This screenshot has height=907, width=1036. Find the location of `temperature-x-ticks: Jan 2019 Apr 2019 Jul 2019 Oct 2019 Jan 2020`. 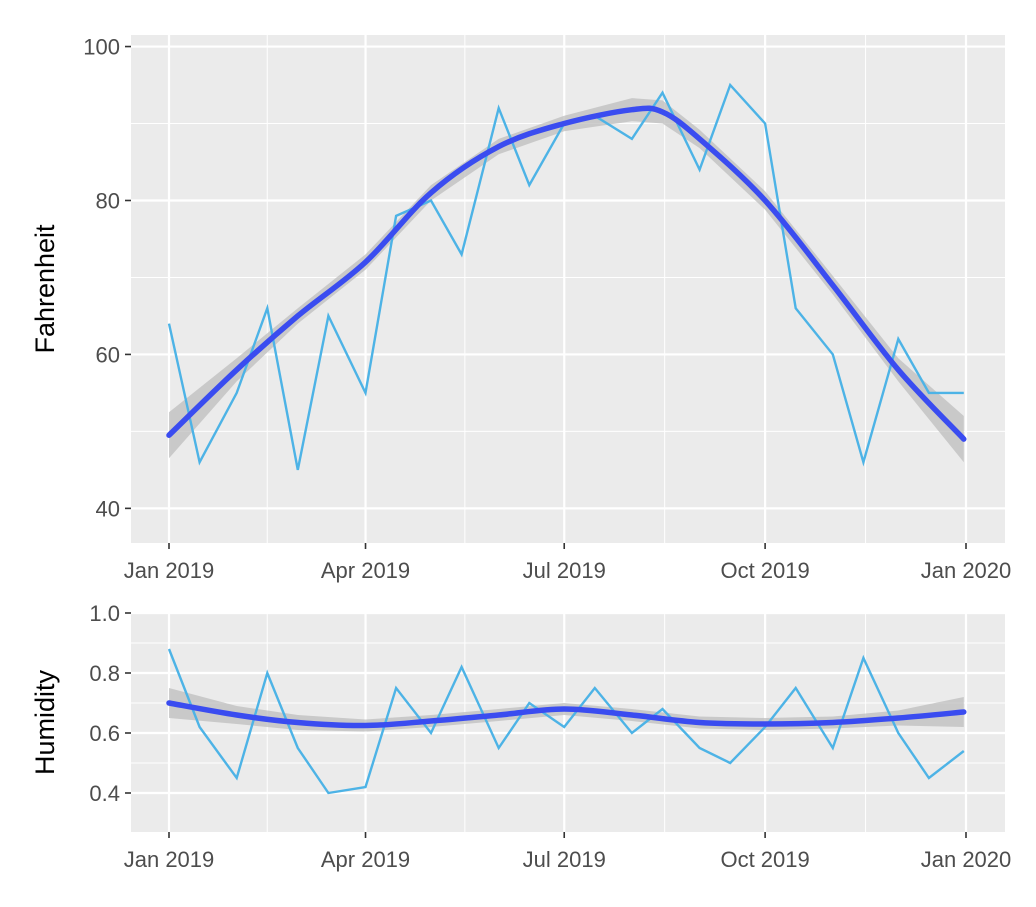

temperature-x-ticks: Jan 2019 Apr 2019 Jul 2019 Oct 2019 Jan 2020 is located at coordinates (568, 563).